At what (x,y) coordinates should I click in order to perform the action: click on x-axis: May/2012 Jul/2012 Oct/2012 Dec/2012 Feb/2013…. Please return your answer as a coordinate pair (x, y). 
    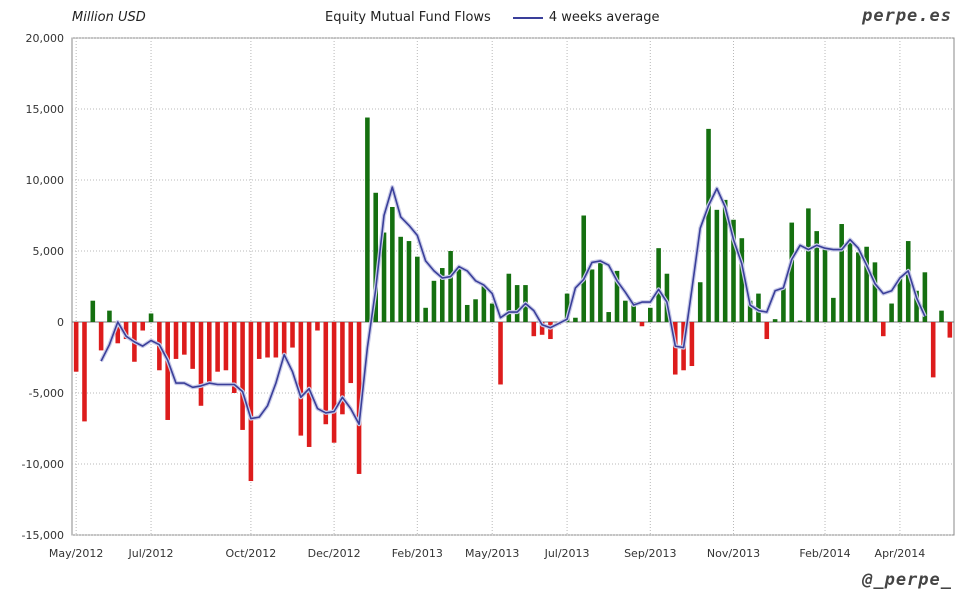
    Looking at the image, I should click on (487, 553).